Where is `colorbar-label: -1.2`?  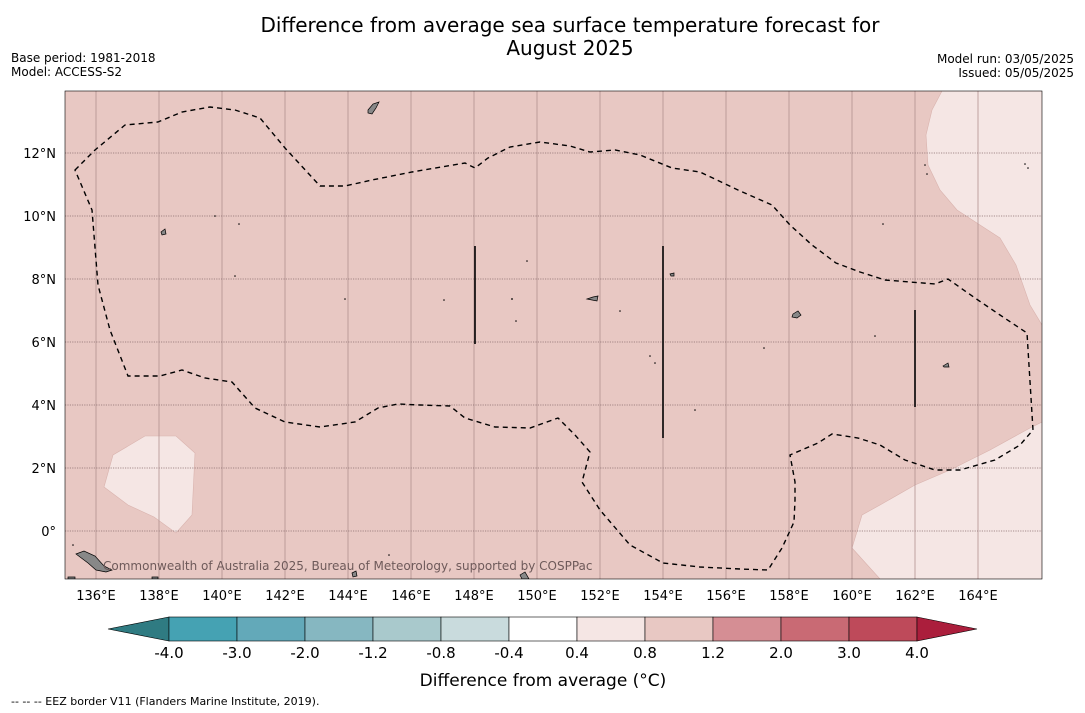 colorbar-label: -1.2 is located at coordinates (372, 653).